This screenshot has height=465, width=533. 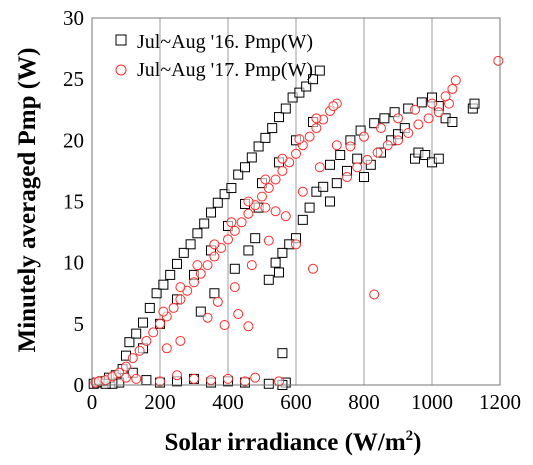 What do you see at coordinates (73, 263) in the screenshot?
I see `y-tick-label: 10` at bounding box center [73, 263].